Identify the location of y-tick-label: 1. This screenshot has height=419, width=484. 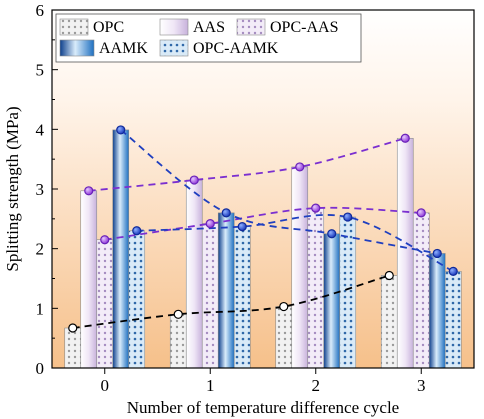
(40, 308).